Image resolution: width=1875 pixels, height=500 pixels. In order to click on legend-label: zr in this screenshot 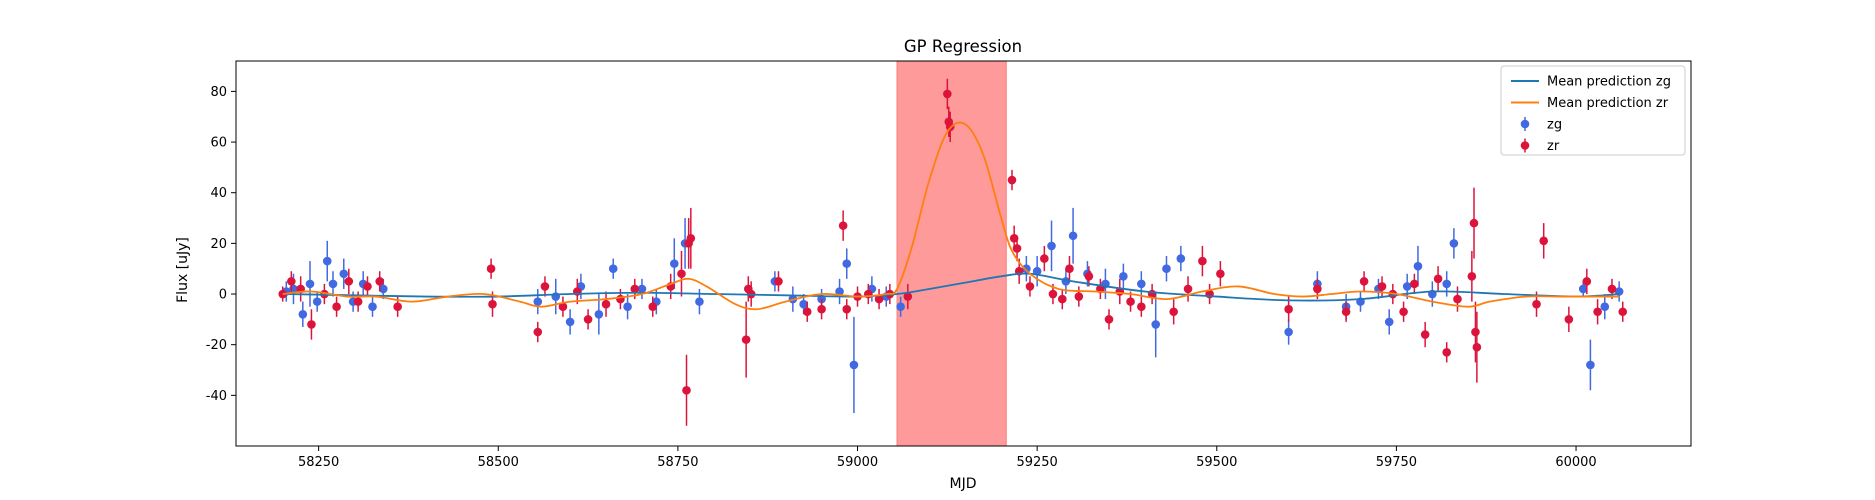, I will do `click(1553, 146)`.